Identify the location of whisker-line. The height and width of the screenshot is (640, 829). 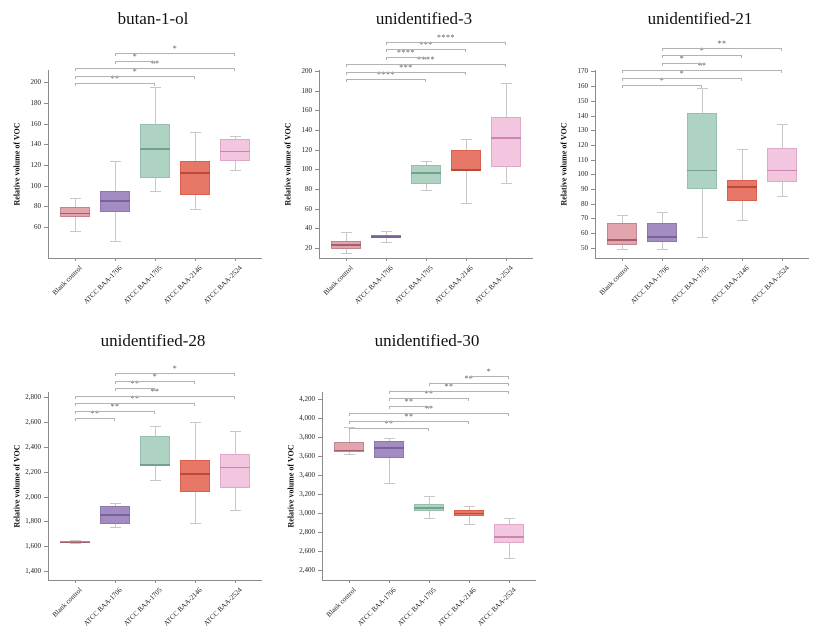
(349, 440).